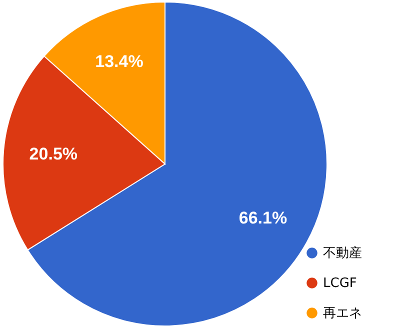 This screenshot has height=327, width=393. I want to click on data-label: 66.1%, so click(263, 218).